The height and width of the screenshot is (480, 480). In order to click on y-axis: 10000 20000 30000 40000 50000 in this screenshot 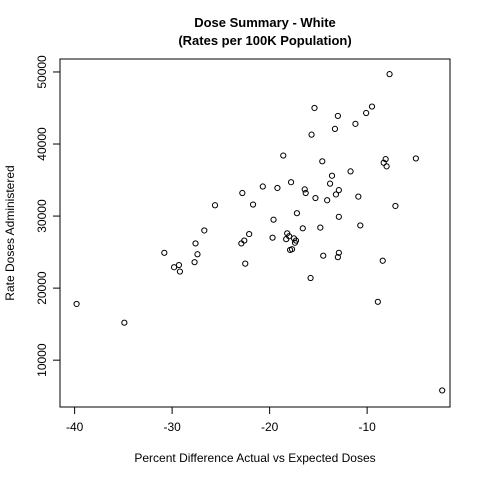, I will do `click(48, 216)`.